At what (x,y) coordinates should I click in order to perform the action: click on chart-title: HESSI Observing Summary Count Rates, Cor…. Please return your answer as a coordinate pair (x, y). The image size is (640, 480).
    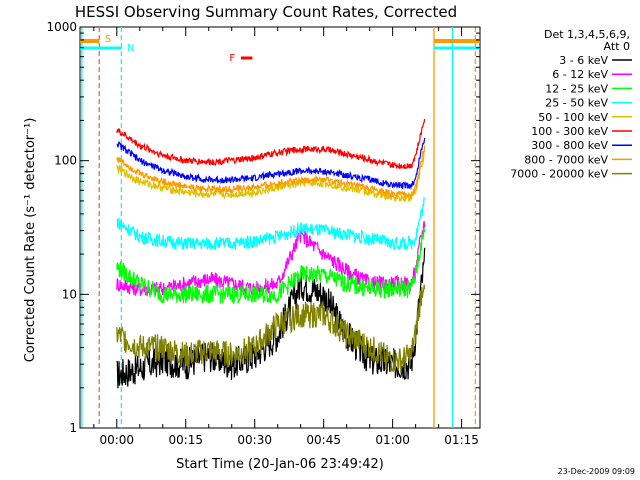
    Looking at the image, I should click on (266, 12).